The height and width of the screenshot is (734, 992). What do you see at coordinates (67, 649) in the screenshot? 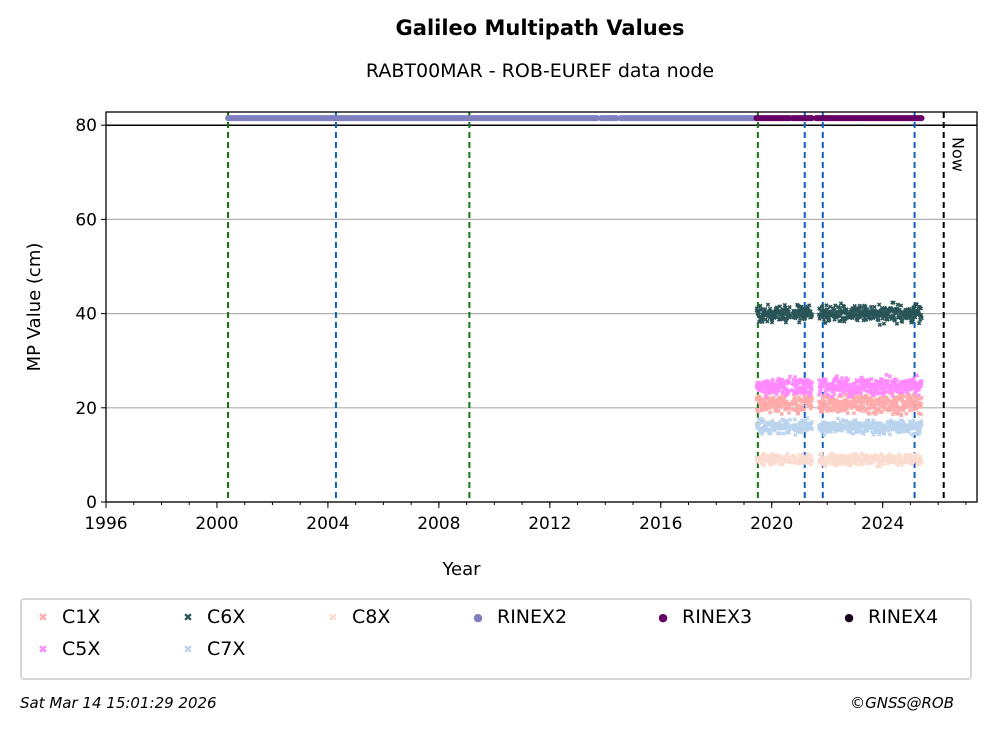
I see `legend-item: ✖ C5X` at bounding box center [67, 649].